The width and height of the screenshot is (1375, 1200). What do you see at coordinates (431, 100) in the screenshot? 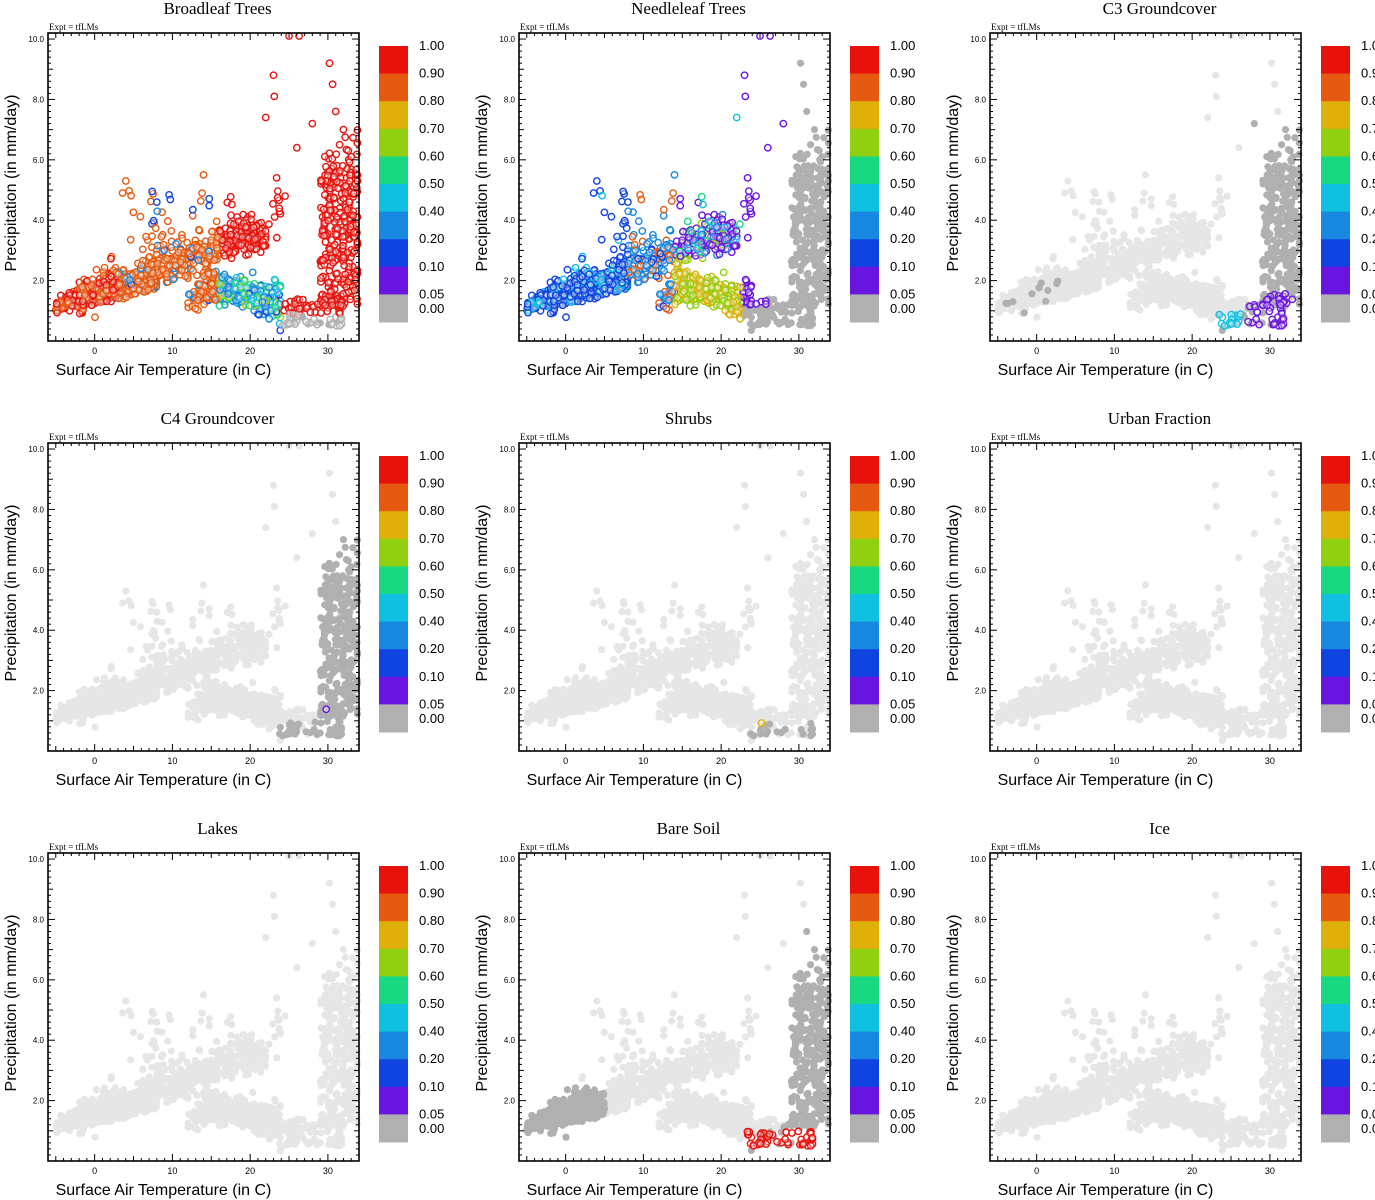
I see `colorbar-label: 0.80` at bounding box center [431, 100].